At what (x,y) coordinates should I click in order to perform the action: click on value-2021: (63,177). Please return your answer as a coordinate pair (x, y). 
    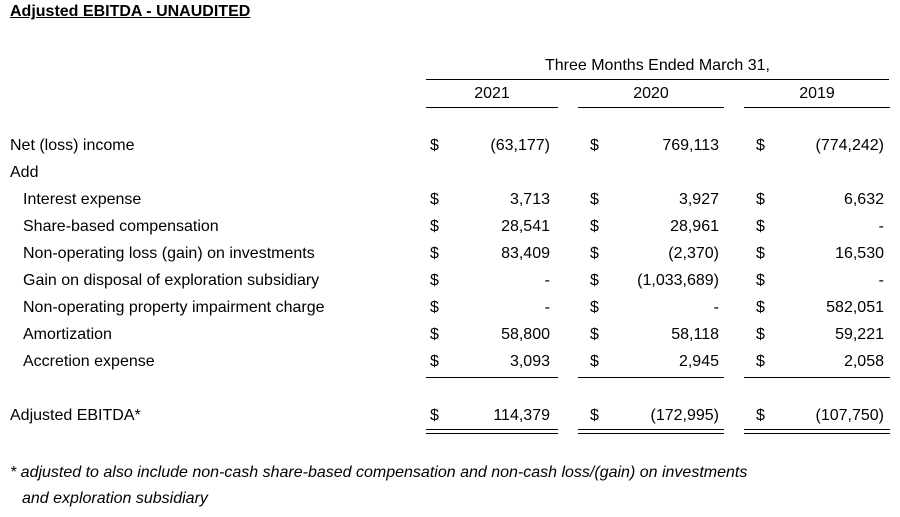
    Looking at the image, I should click on (520, 145).